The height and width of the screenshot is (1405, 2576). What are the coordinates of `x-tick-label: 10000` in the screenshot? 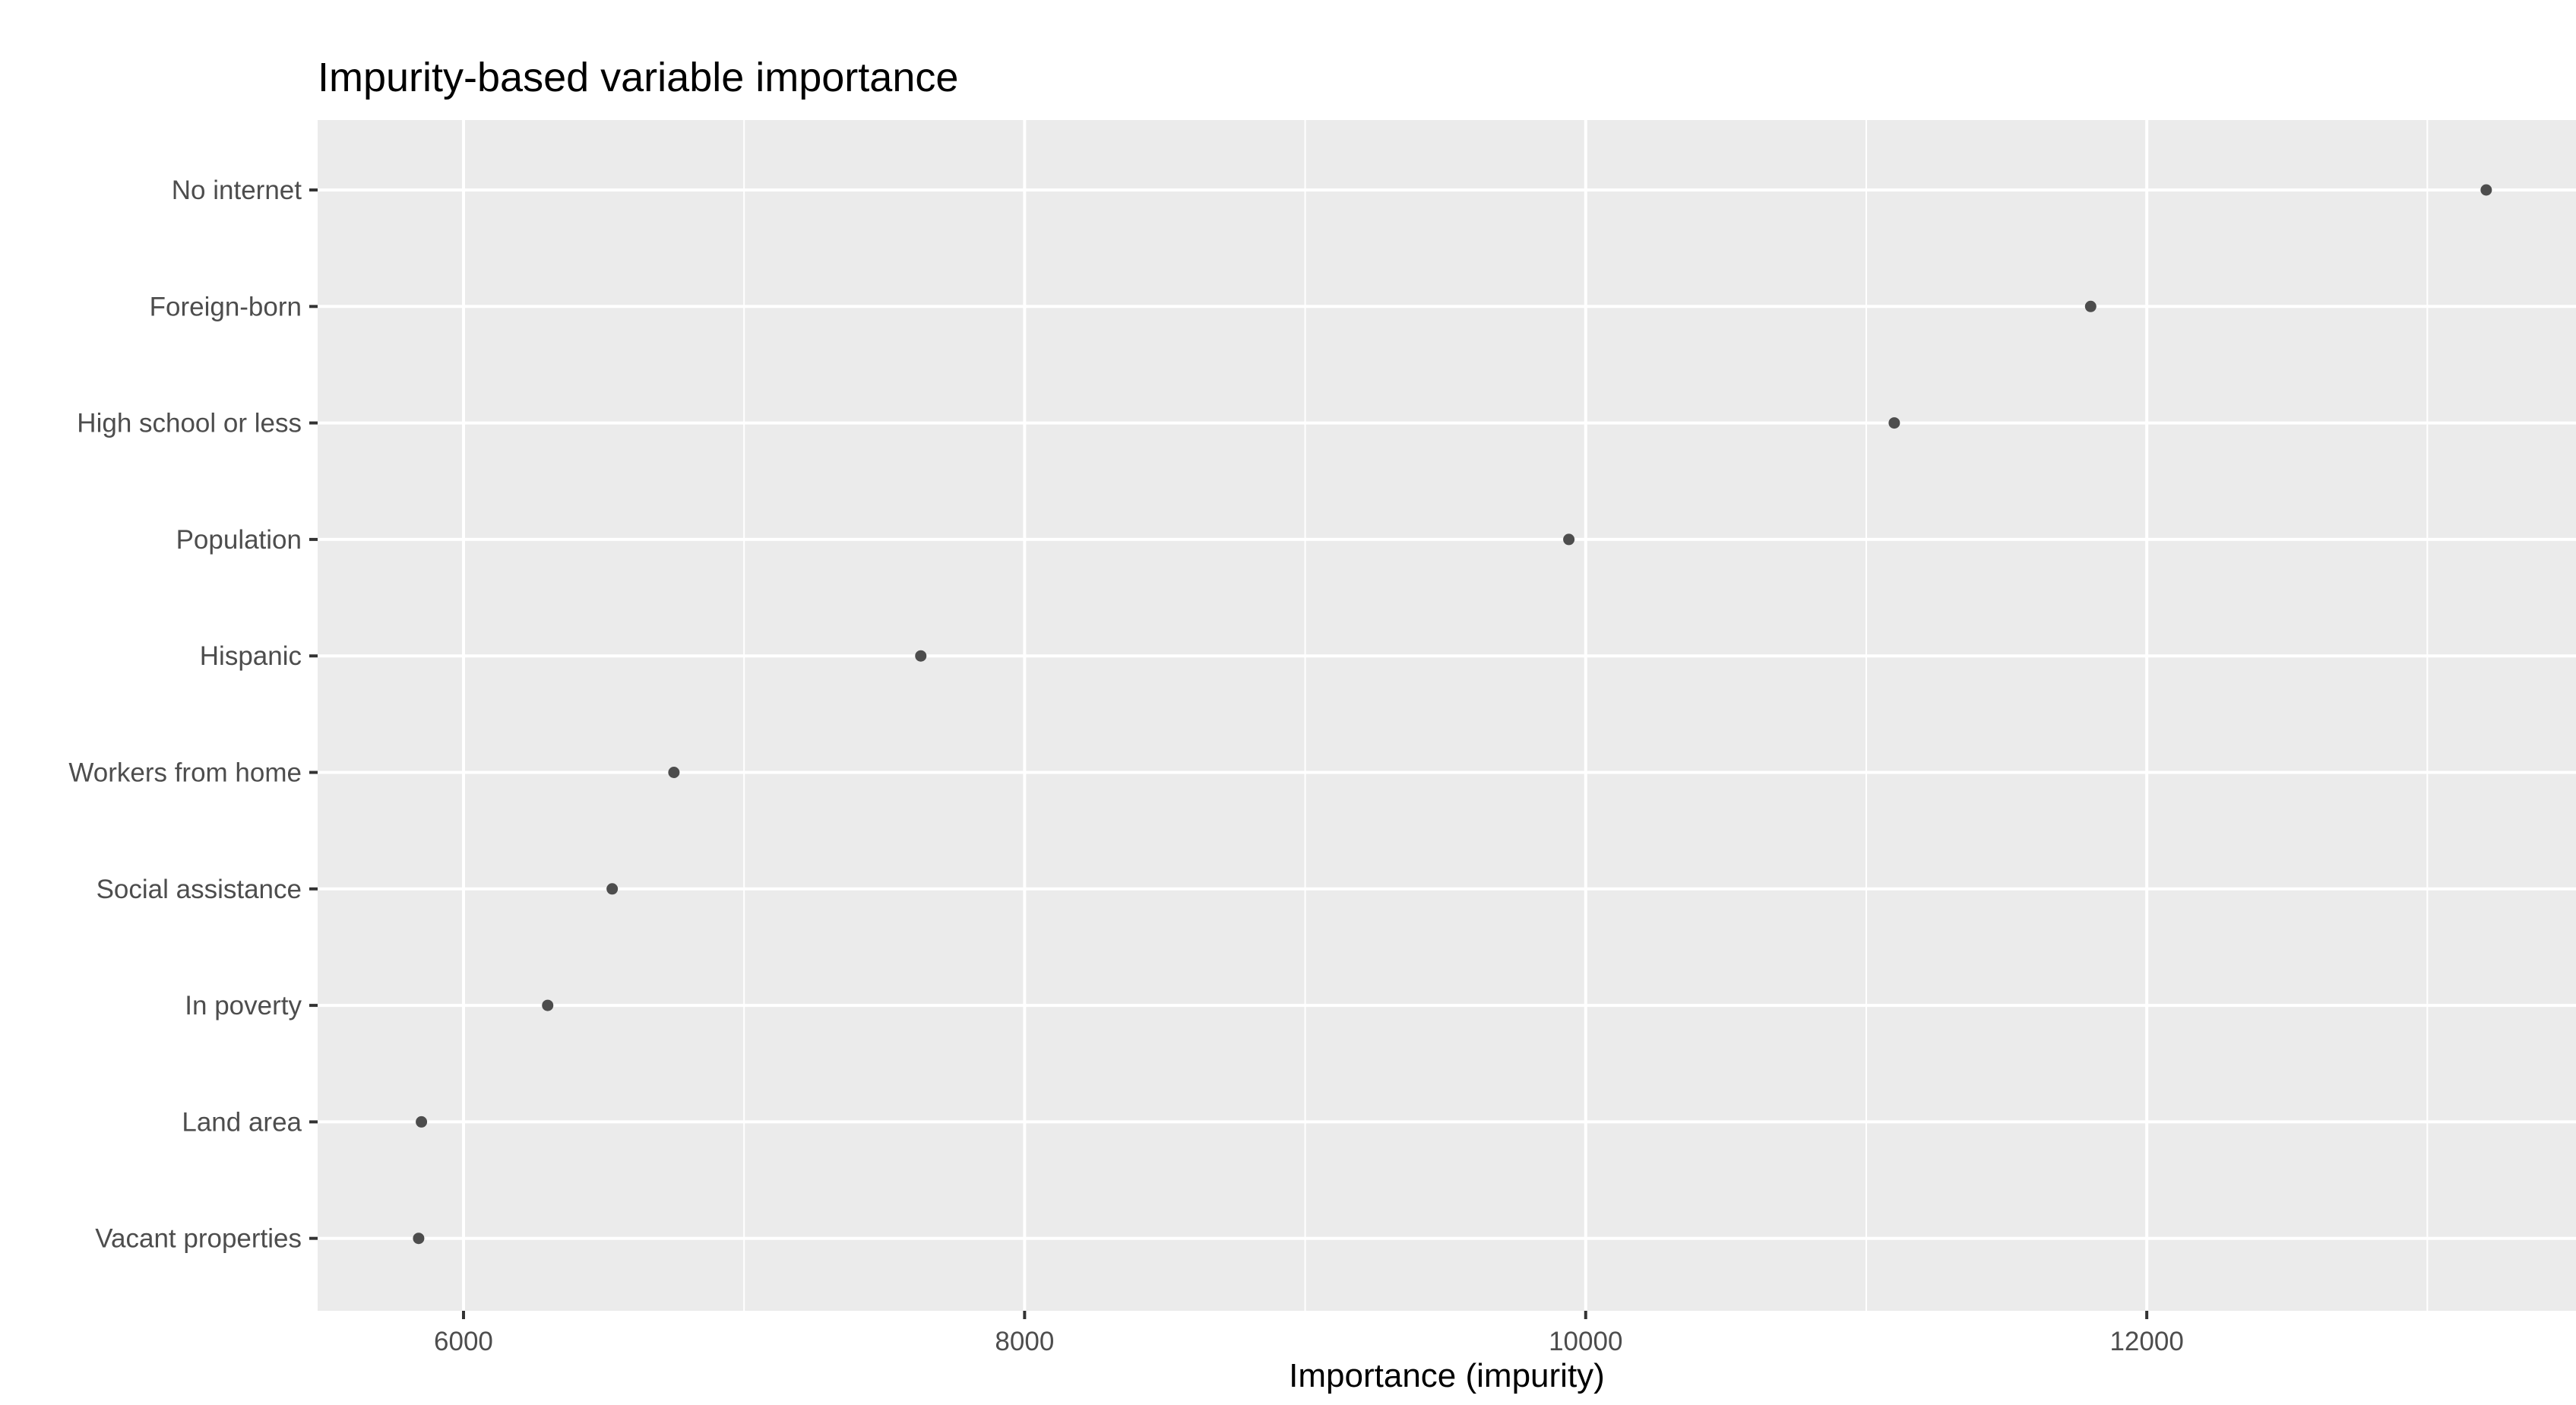 It's located at (1585, 1341).